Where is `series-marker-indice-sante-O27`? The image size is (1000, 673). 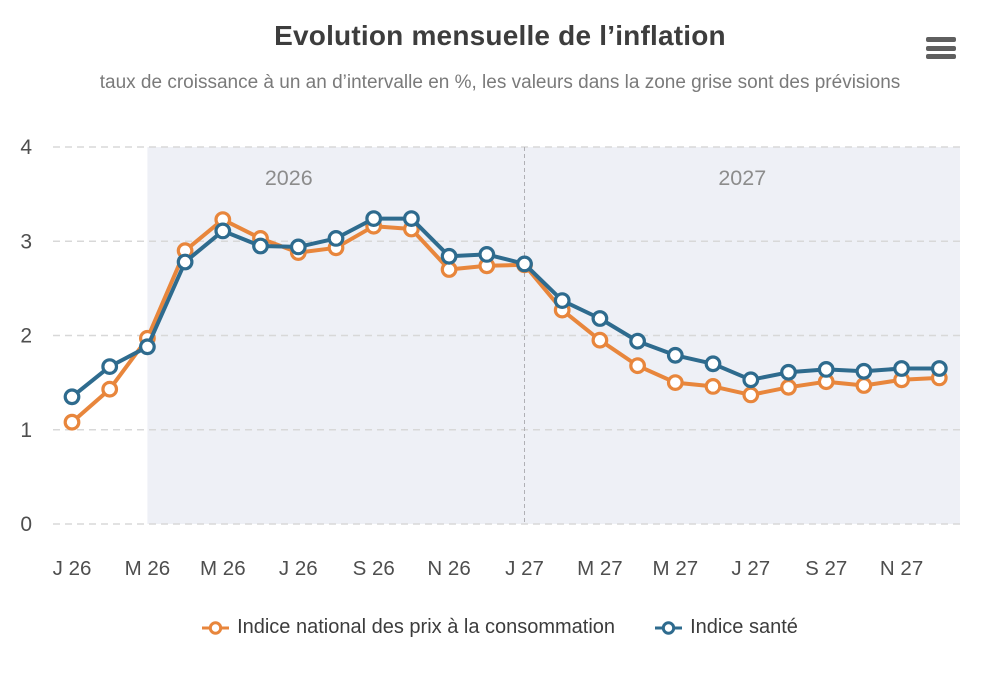 series-marker-indice-sante-O27 is located at coordinates (864, 371).